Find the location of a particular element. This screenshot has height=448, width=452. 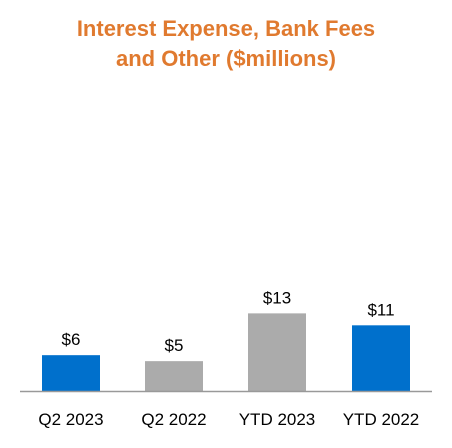

x-tick-label: YTD 2023 is located at coordinates (277, 419).